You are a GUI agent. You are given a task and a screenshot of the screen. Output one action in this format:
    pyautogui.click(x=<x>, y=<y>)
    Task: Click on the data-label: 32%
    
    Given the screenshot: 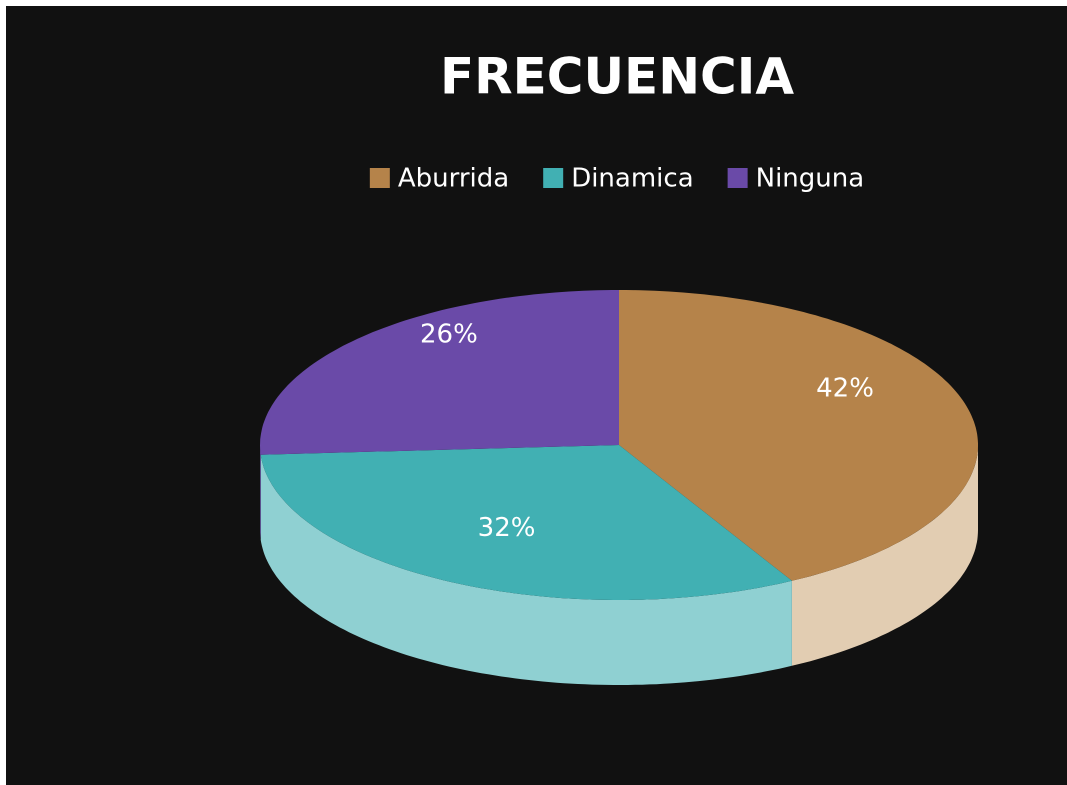 What is the action you would take?
    pyautogui.click(x=507, y=528)
    